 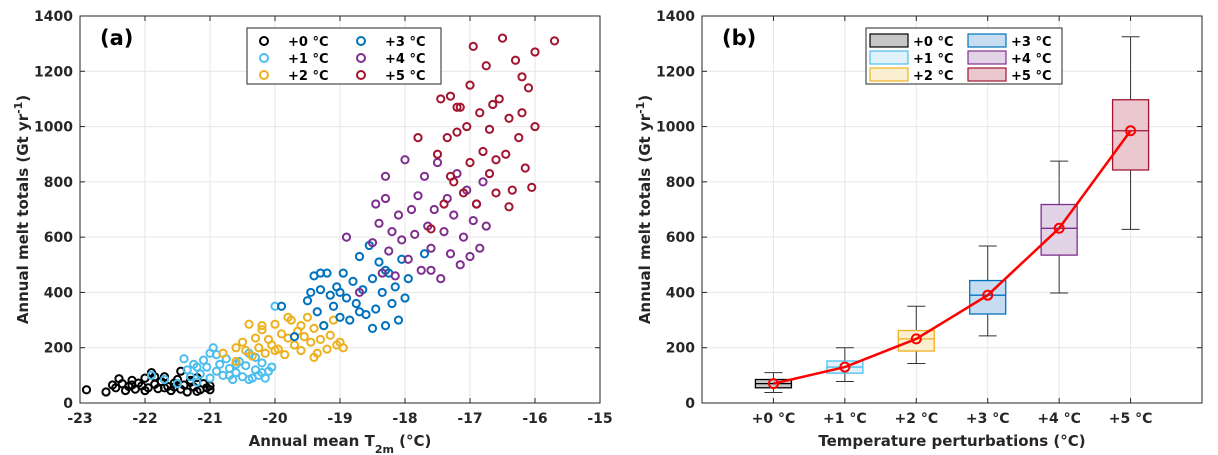 What do you see at coordinates (58, 293) in the screenshot?
I see `y-tick-label: 400` at bounding box center [58, 293].